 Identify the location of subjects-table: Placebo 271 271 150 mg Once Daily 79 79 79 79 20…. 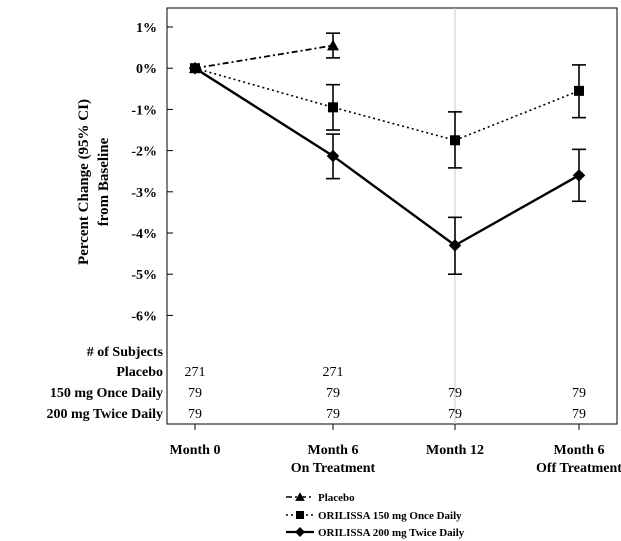
(316, 393).